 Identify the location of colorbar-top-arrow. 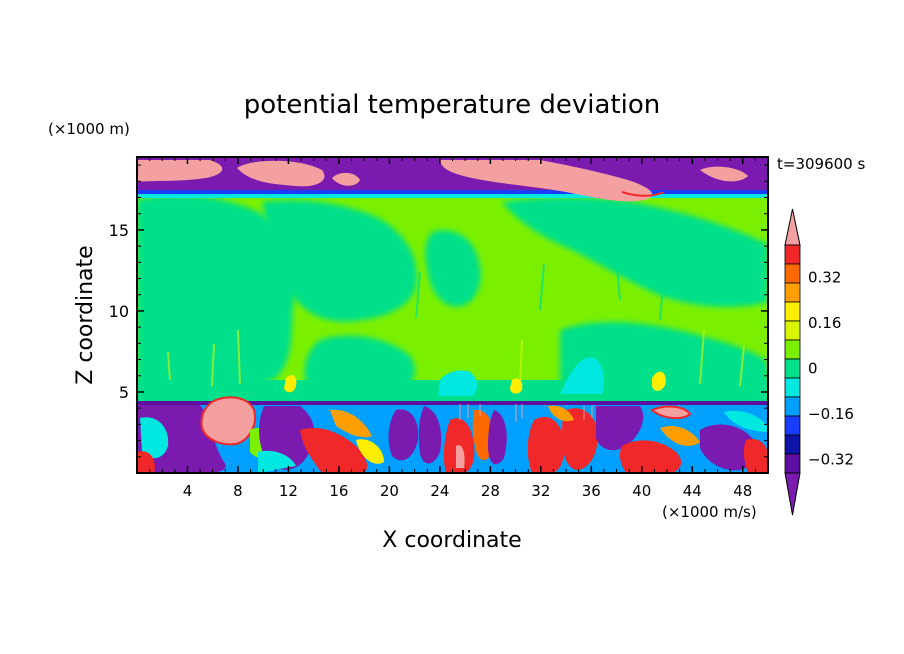
(792, 227).